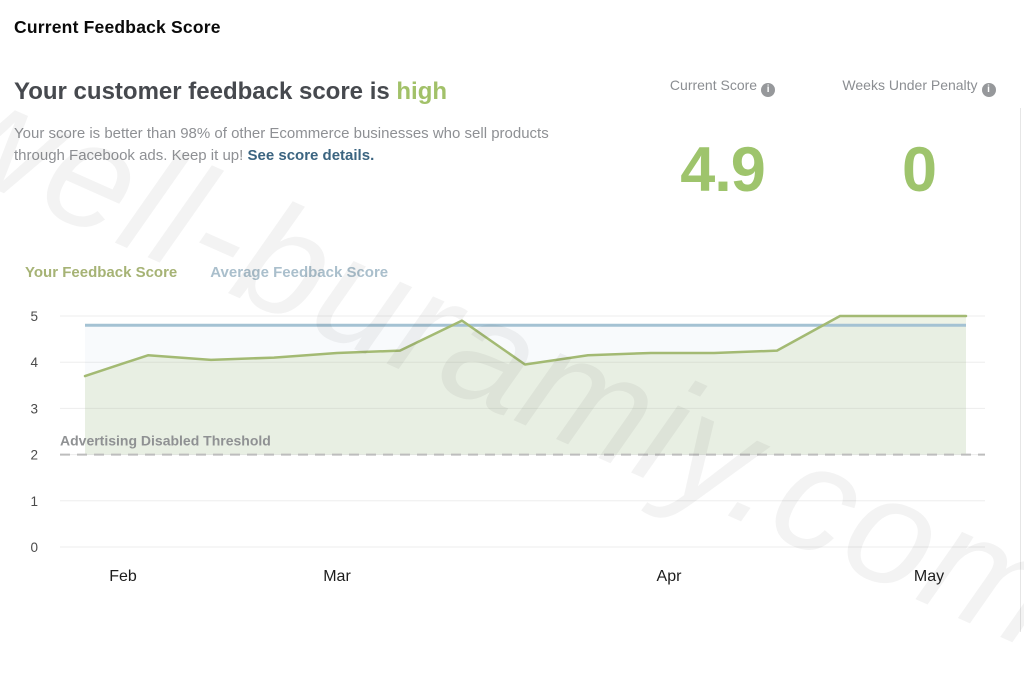  I want to click on svg-text: 5, so click(34, 316).